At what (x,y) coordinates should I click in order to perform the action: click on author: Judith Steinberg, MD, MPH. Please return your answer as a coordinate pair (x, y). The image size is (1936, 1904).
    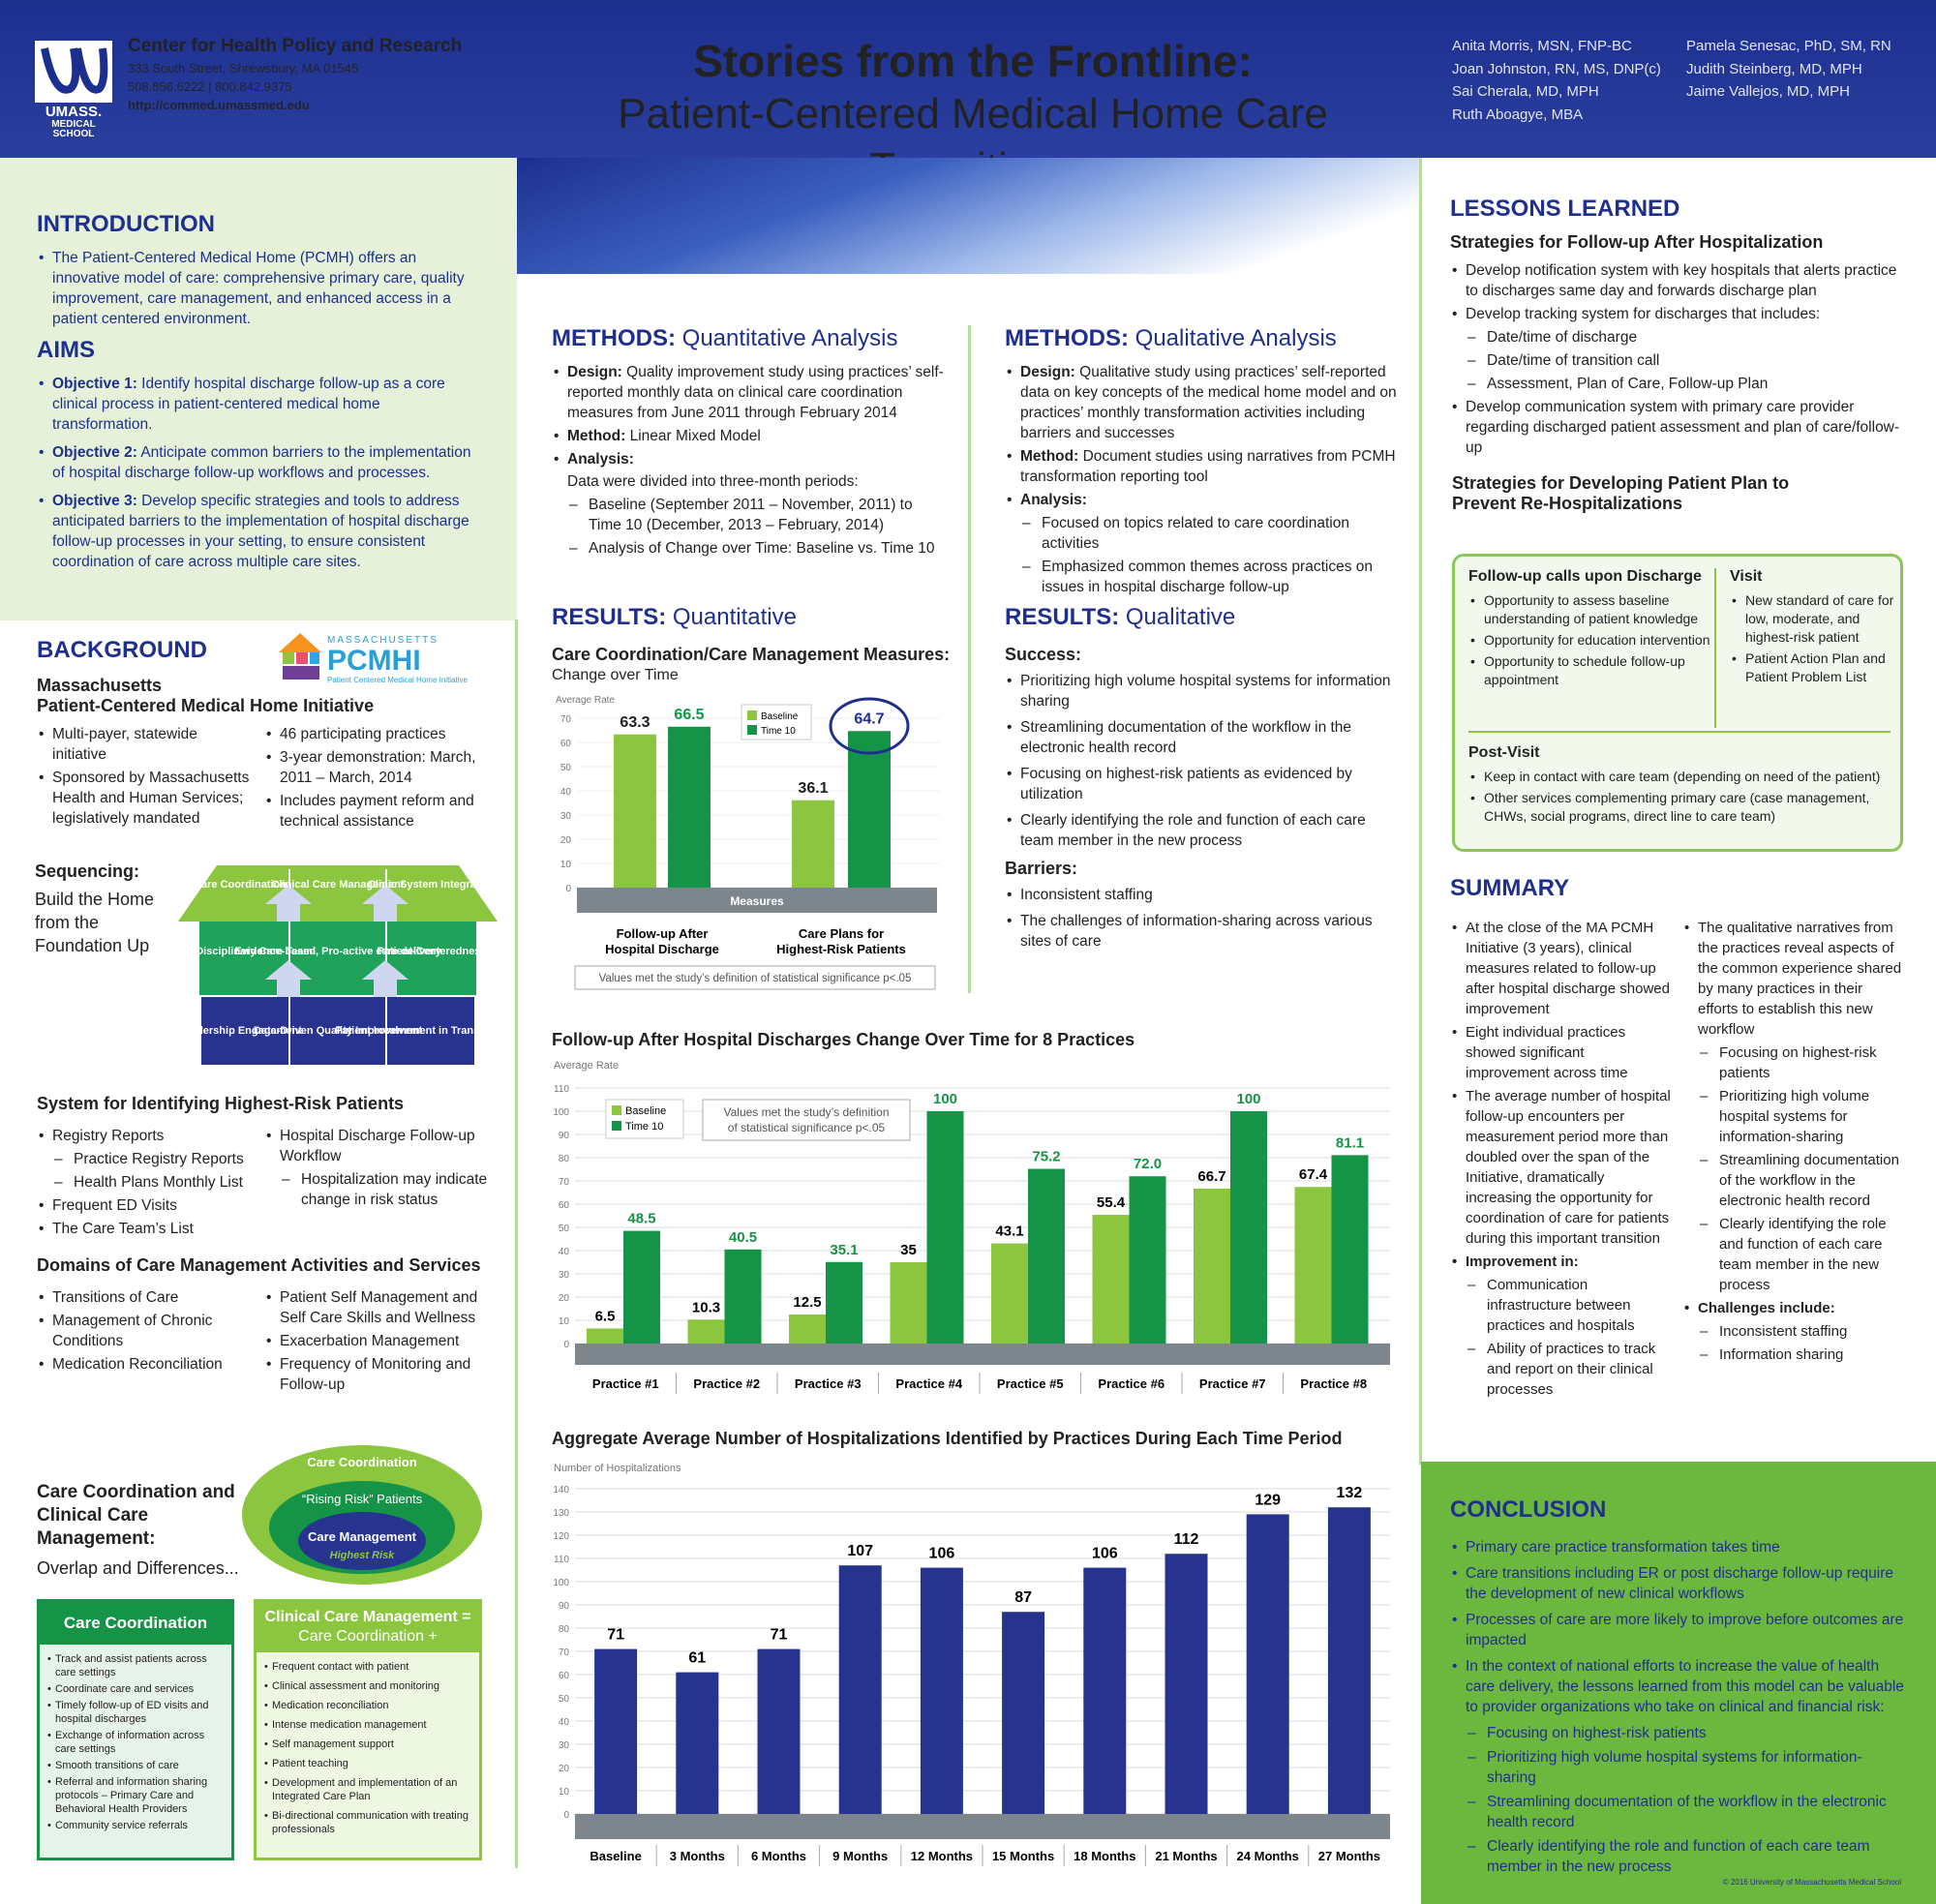
    Looking at the image, I should click on (1774, 69).